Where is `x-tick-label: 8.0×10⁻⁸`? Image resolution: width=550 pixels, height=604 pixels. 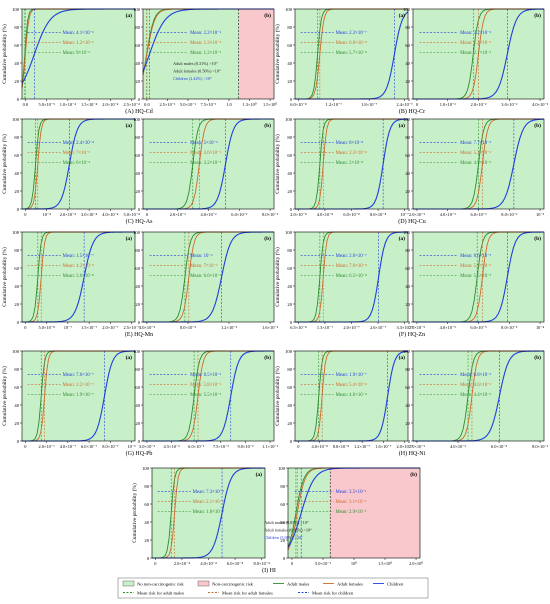 x-tick-label: 8.0×10⁻⁸ is located at coordinates (378, 214).